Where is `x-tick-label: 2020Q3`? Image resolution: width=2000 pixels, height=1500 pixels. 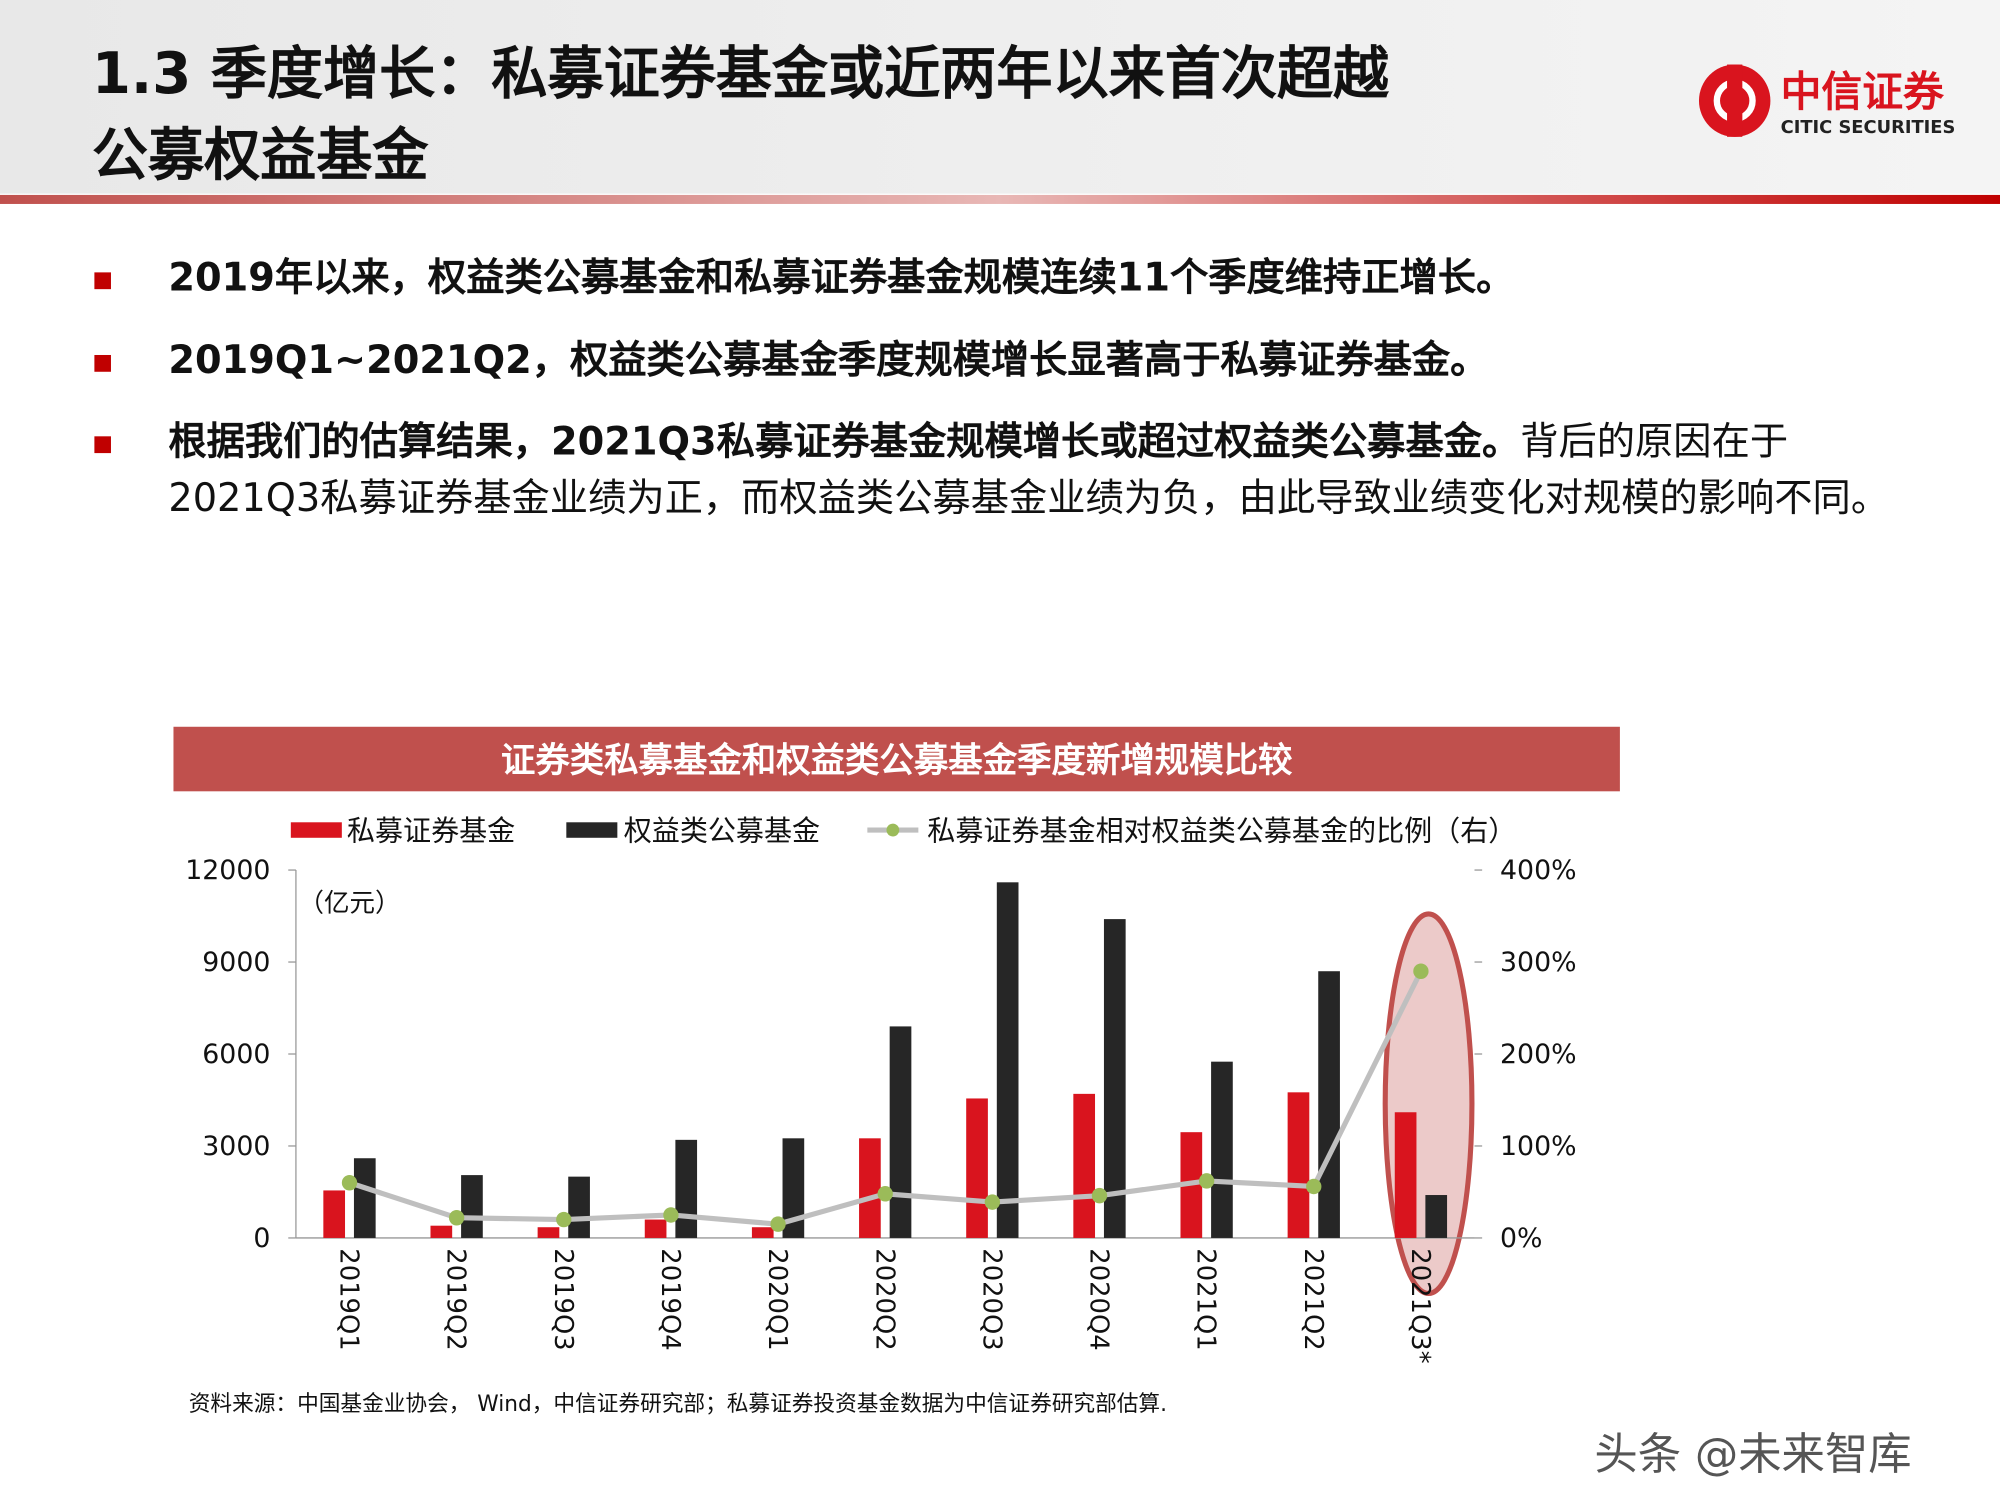
x-tick-label: 2020Q3 is located at coordinates (991, 1299).